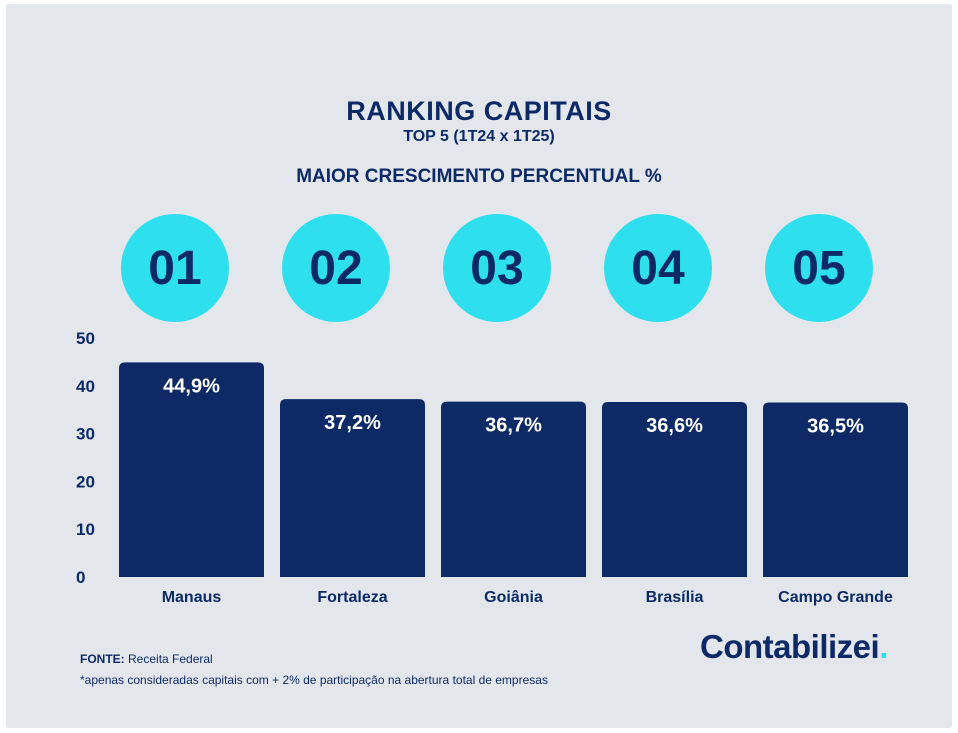 This screenshot has width=958, height=733. I want to click on metric-title: MAIOR CRESCIMENTO PERCENTUAL %, so click(479, 176).